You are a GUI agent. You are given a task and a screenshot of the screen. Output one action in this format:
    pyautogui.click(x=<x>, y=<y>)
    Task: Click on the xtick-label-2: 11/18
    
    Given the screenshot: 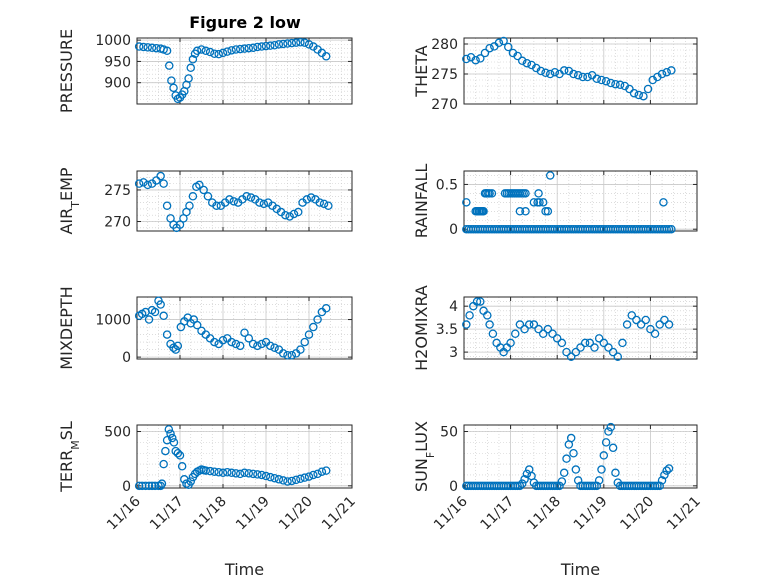 What is the action you would take?
    pyautogui.click(x=544, y=514)
    